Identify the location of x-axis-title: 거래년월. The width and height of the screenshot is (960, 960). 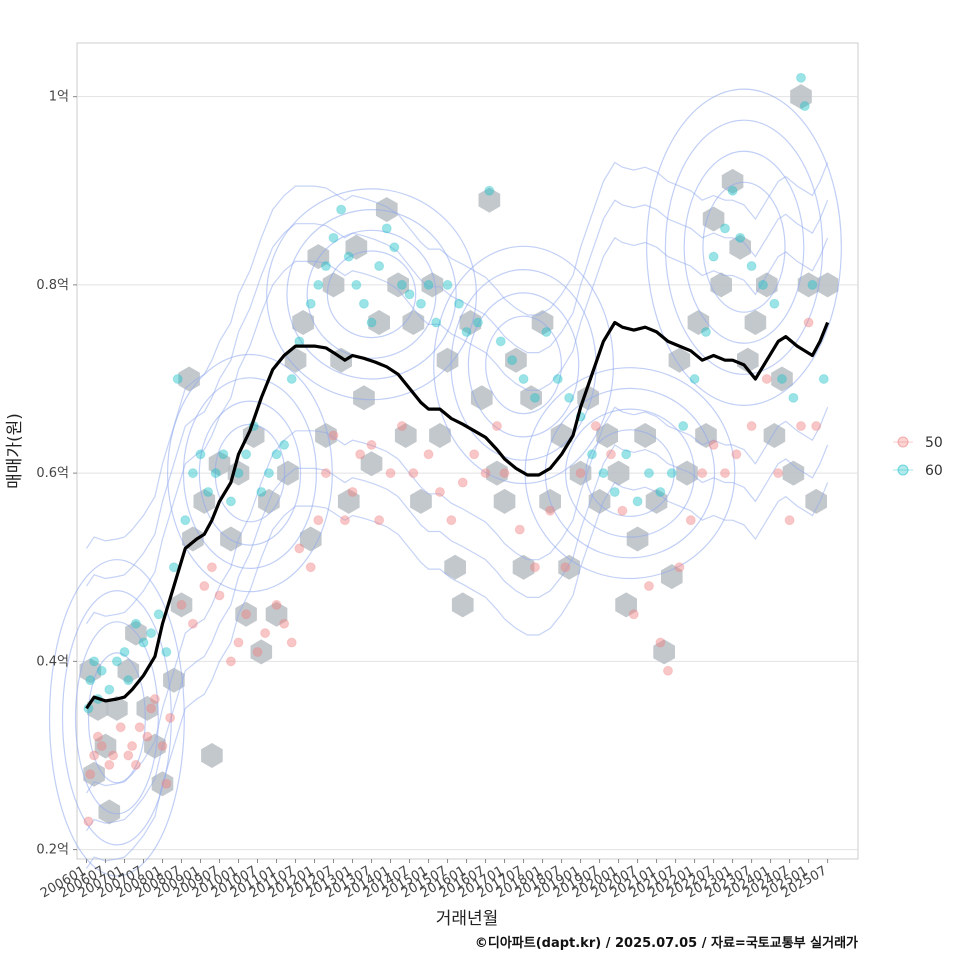
(467, 919).